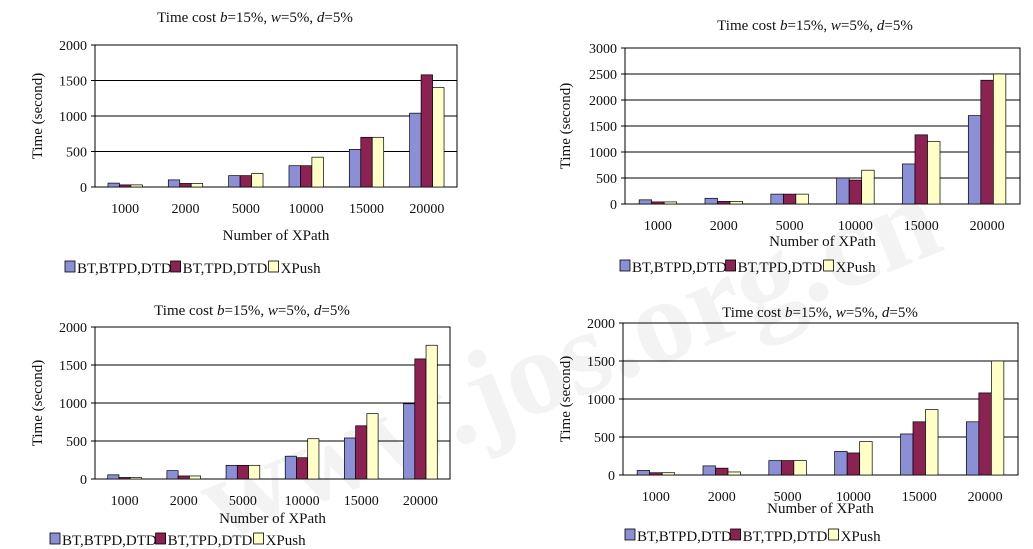  Describe the element at coordinates (186, 209) in the screenshot. I see `x-tick-label: 2000` at that location.